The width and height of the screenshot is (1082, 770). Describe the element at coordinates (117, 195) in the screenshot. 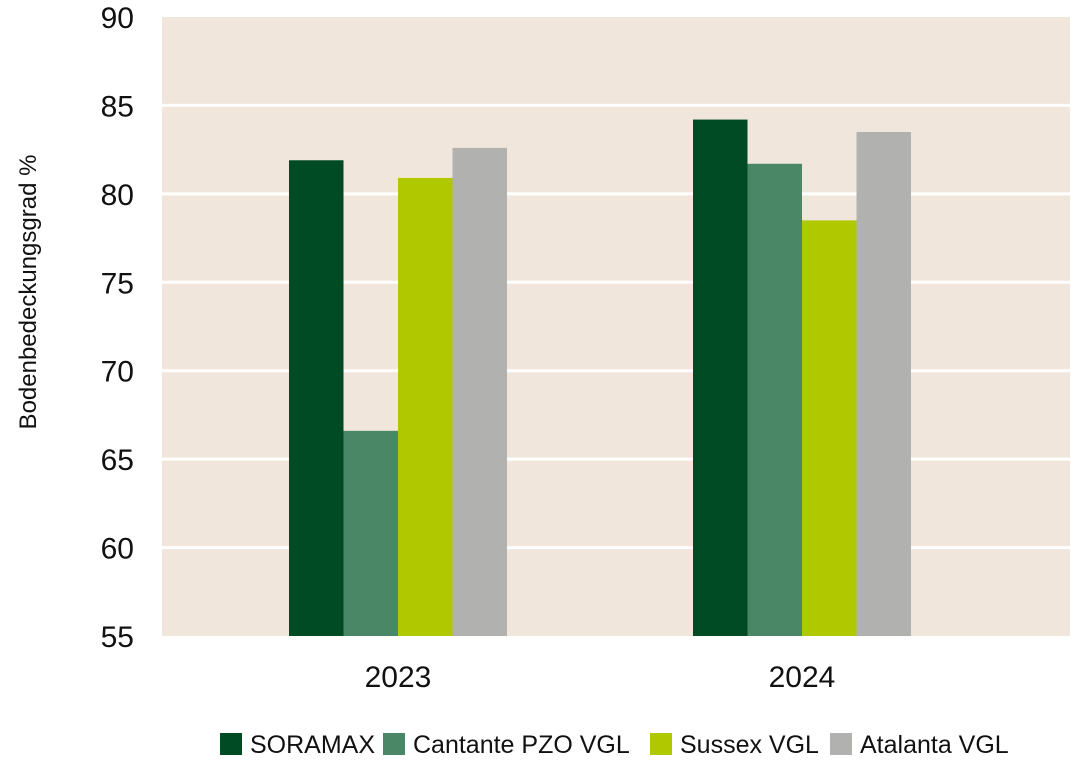

I see `y-tick-label: 80` at that location.